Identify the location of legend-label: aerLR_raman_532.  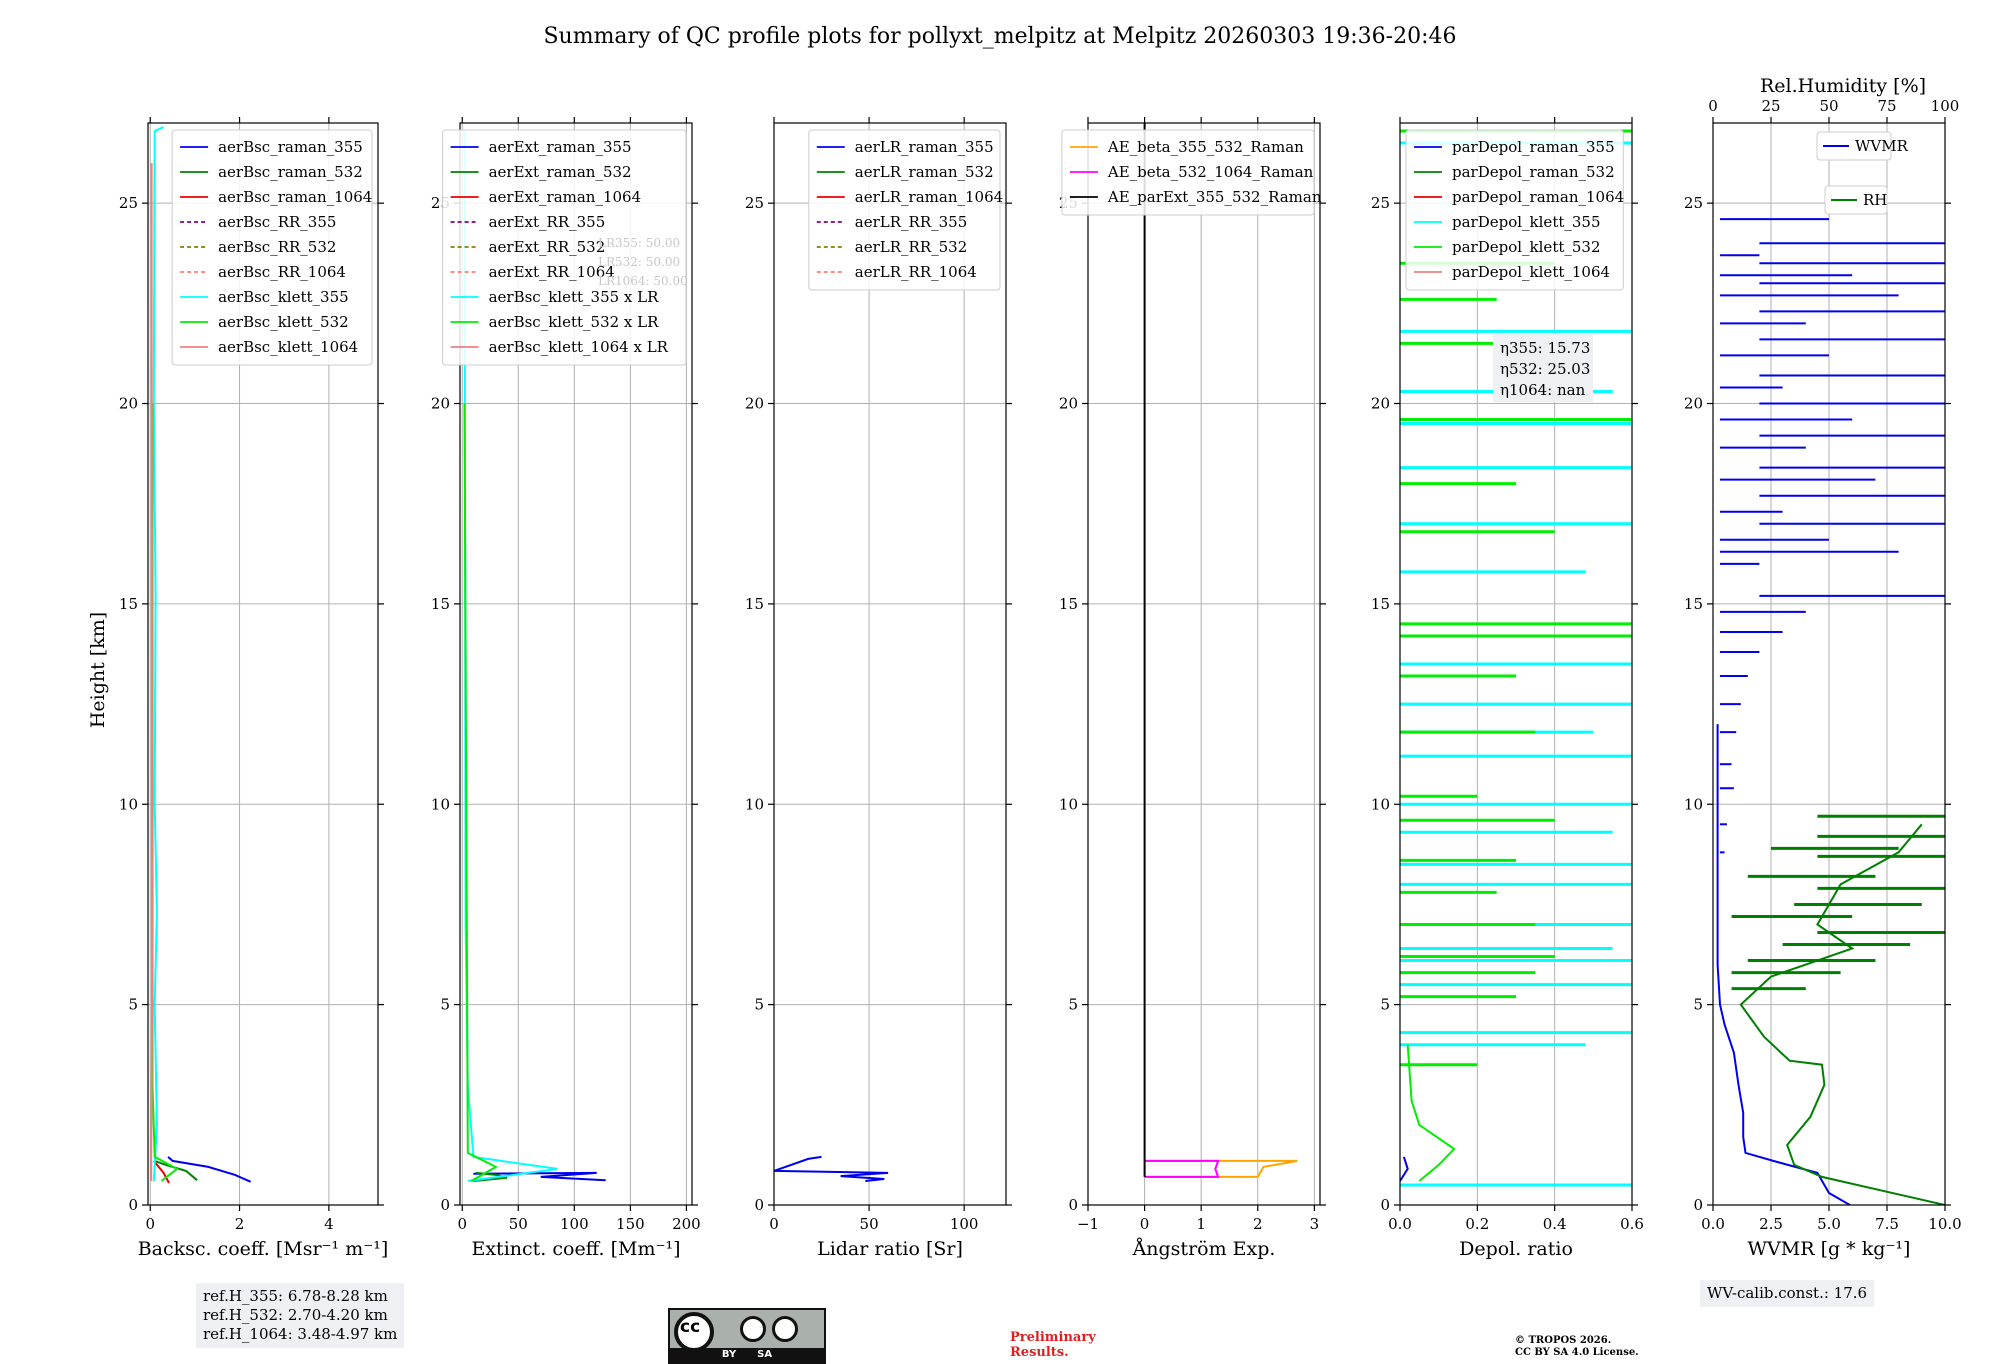
(924, 172).